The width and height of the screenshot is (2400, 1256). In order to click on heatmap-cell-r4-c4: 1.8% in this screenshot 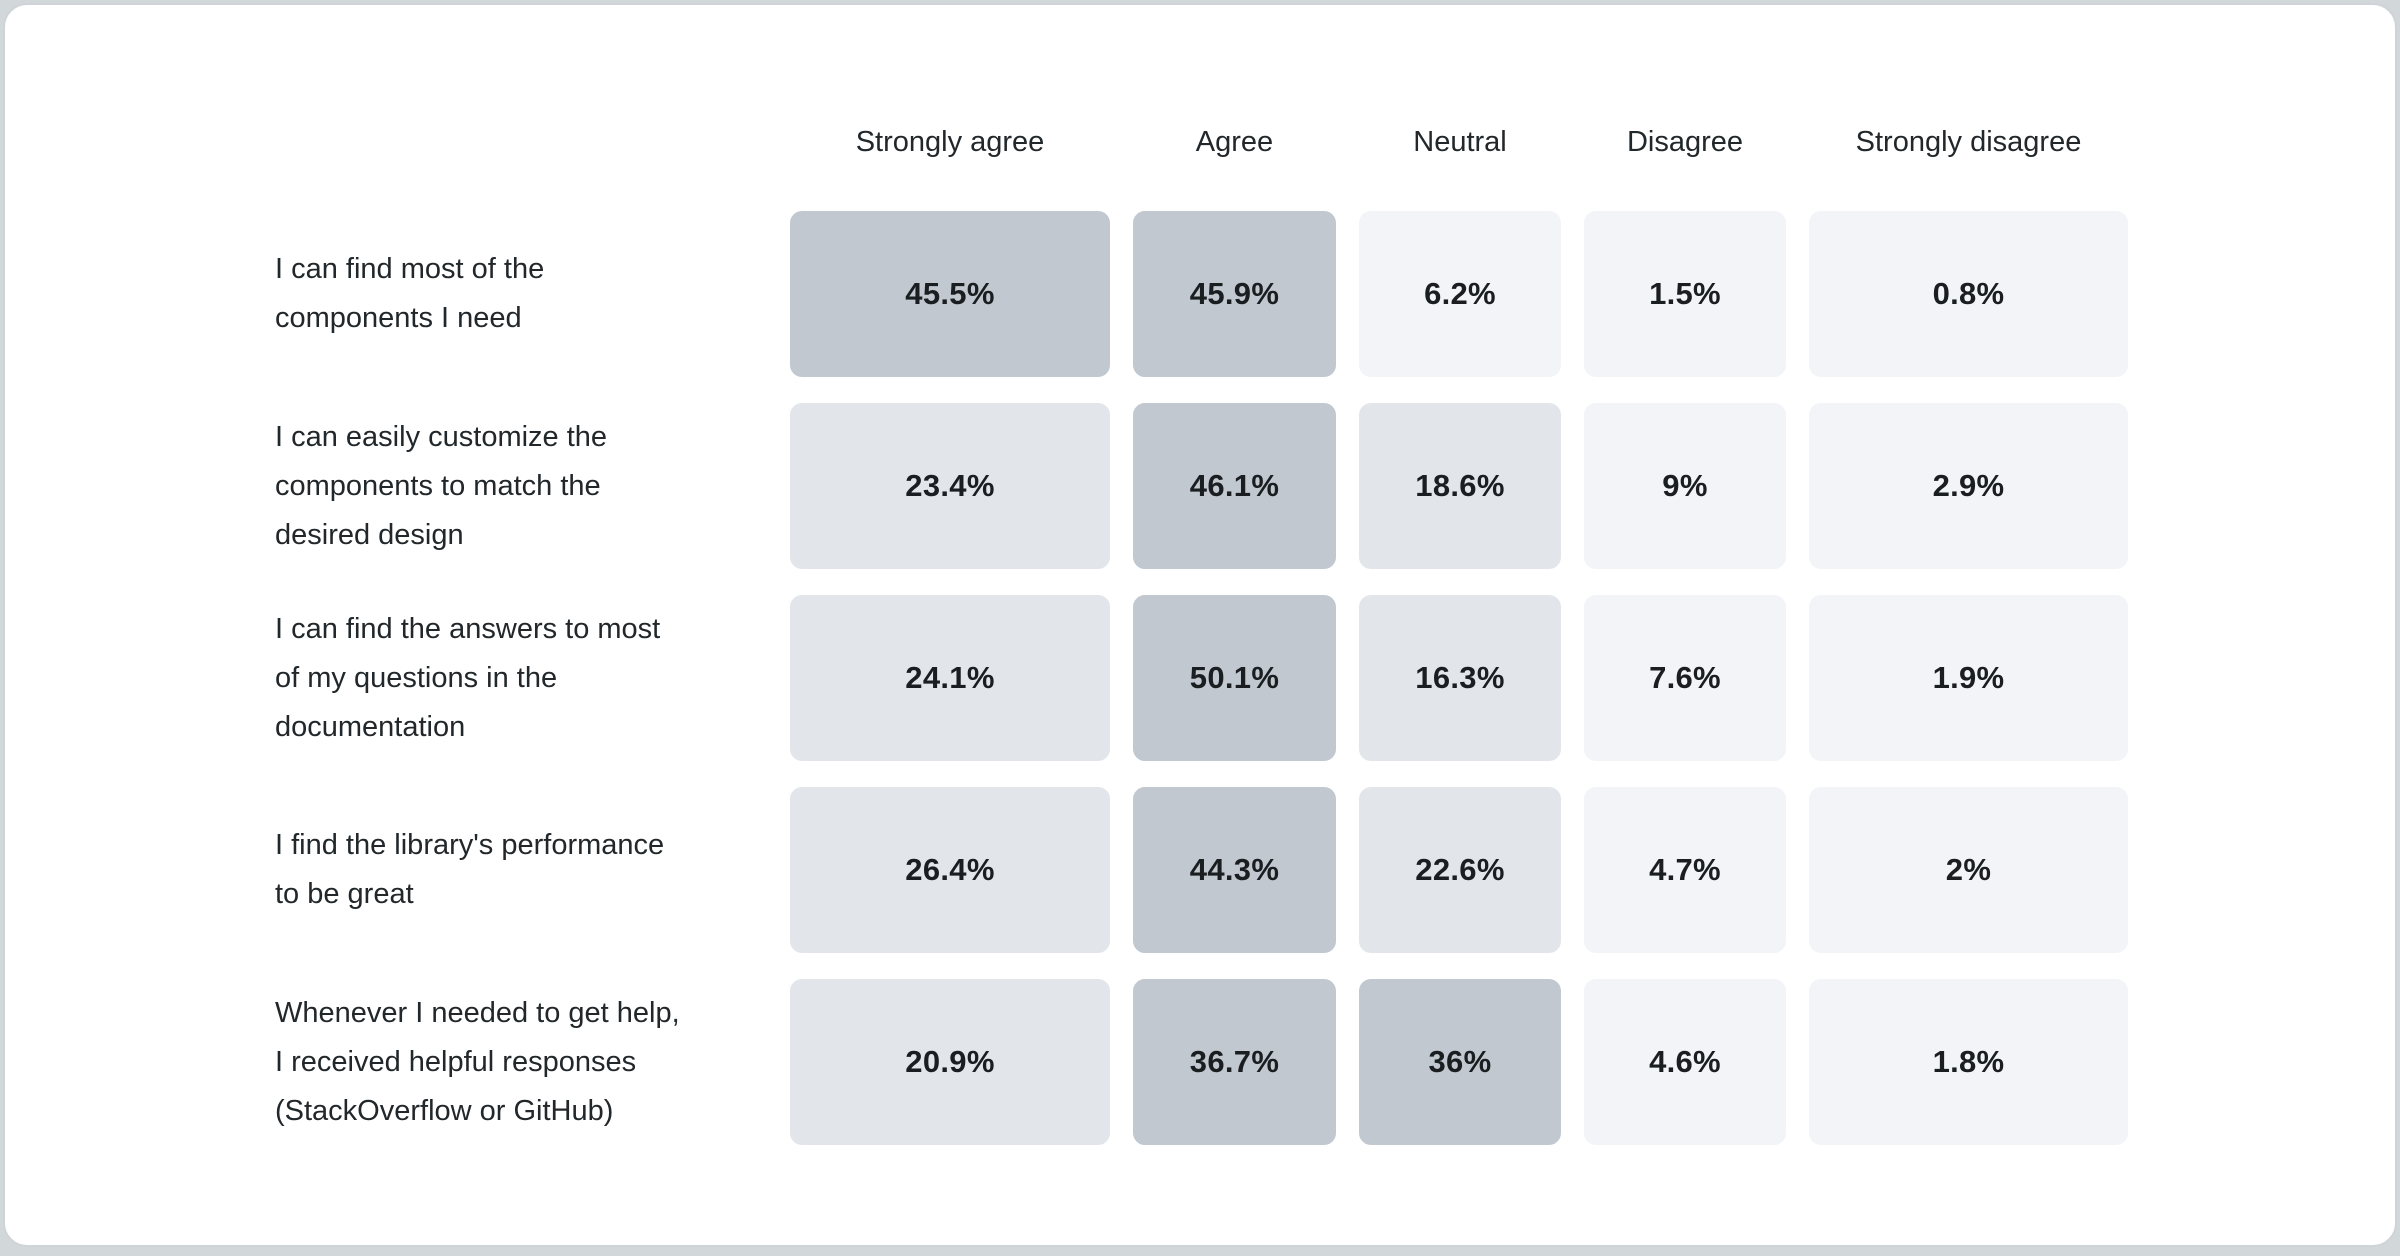, I will do `click(1968, 1062)`.